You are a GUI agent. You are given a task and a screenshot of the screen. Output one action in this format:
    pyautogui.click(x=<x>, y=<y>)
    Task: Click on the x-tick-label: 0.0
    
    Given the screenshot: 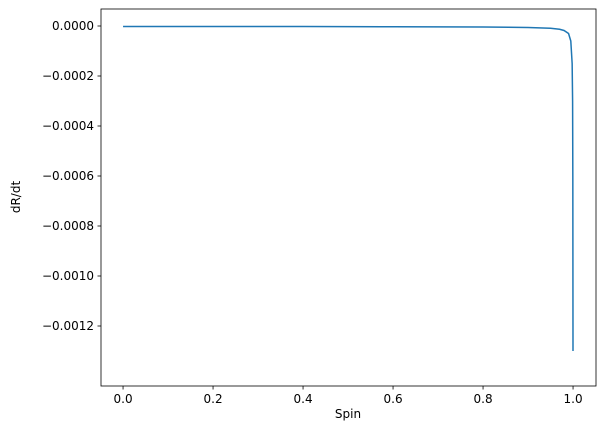 What is the action you would take?
    pyautogui.click(x=123, y=399)
    